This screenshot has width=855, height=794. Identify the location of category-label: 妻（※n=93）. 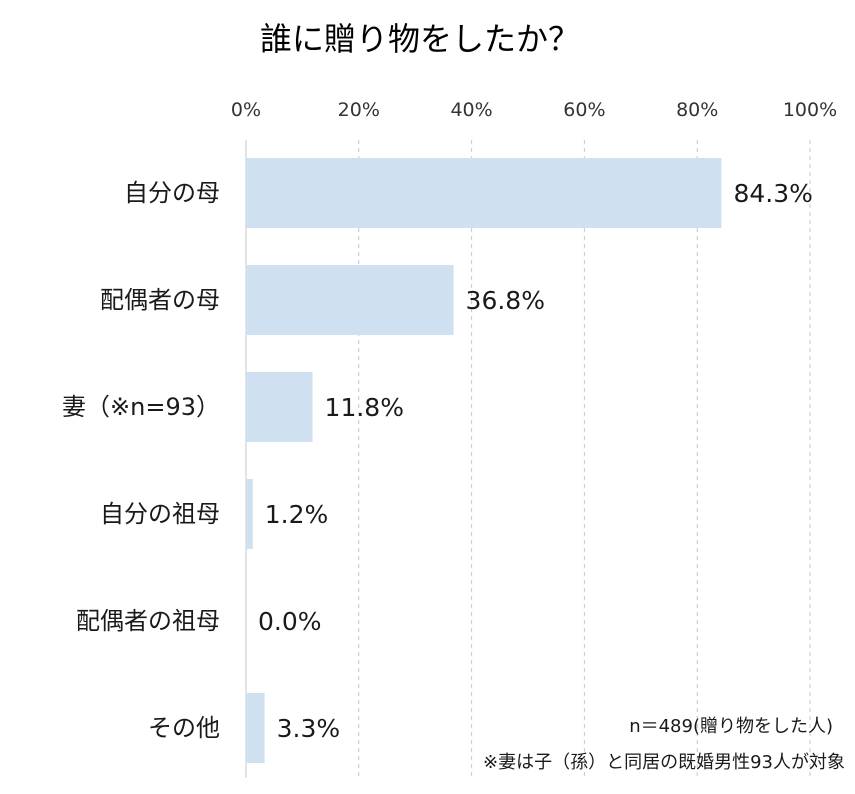
(141, 407).